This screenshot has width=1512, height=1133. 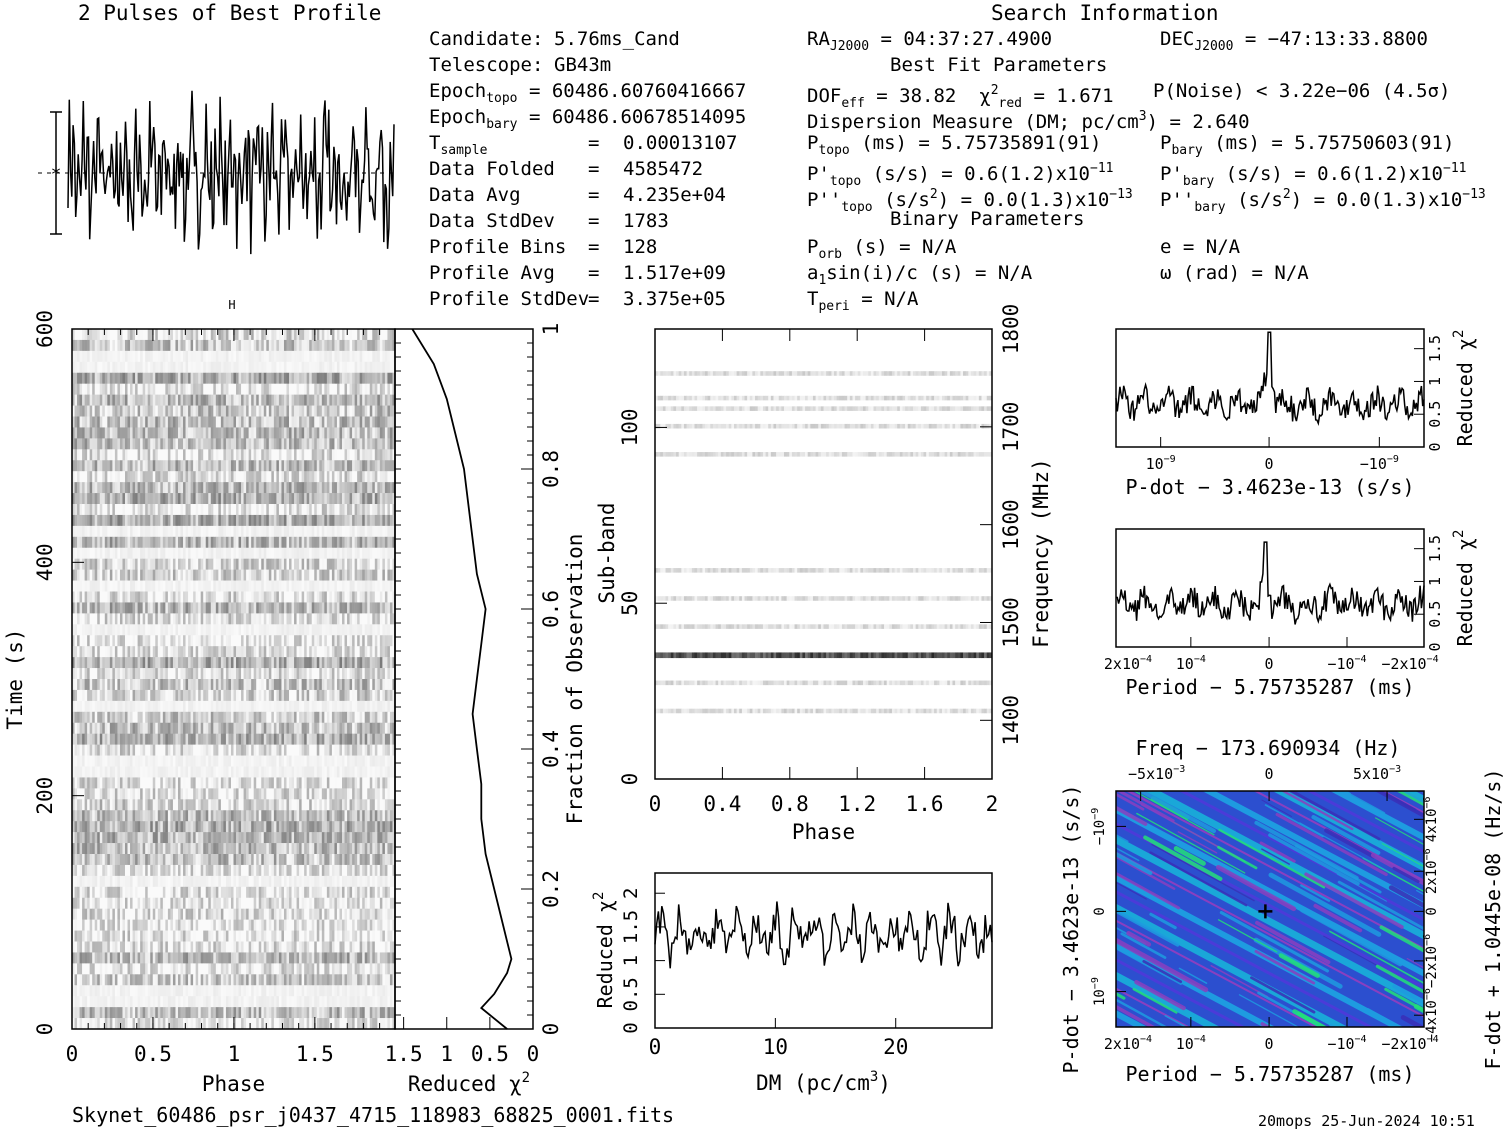 I want to click on dof-row: DOFeff = 38.82 χ2red = 1.671, so click(x=960, y=97).